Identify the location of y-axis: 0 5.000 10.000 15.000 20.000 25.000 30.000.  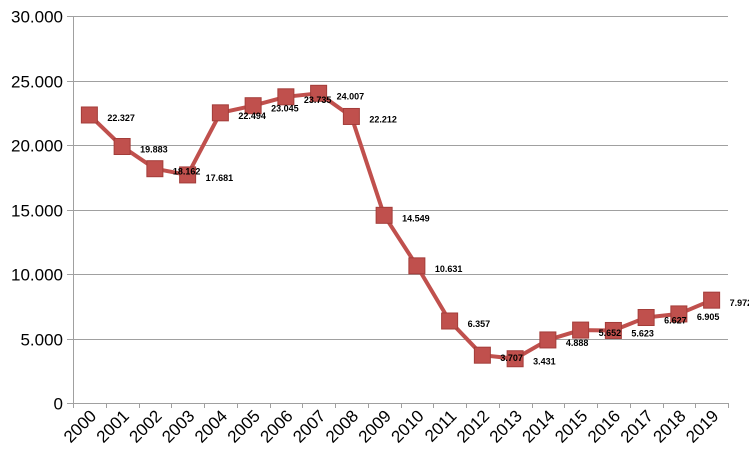
(42, 211).